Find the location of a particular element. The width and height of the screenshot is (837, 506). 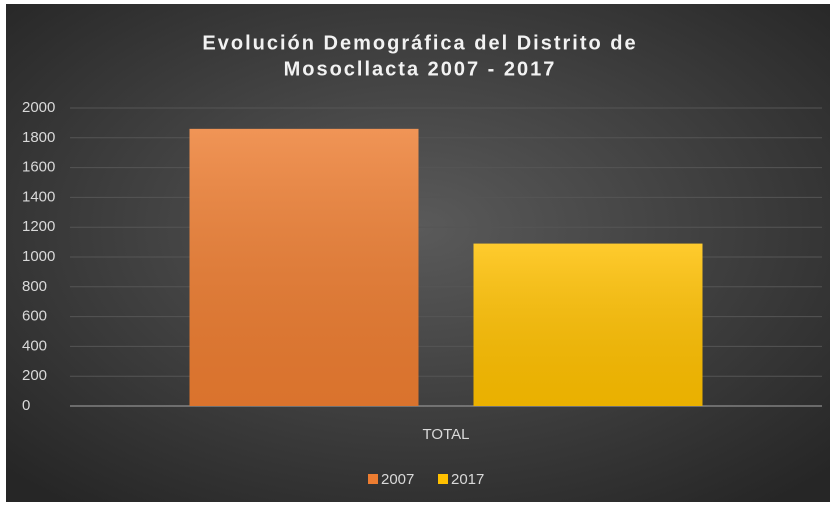

bar is located at coordinates (588, 324).